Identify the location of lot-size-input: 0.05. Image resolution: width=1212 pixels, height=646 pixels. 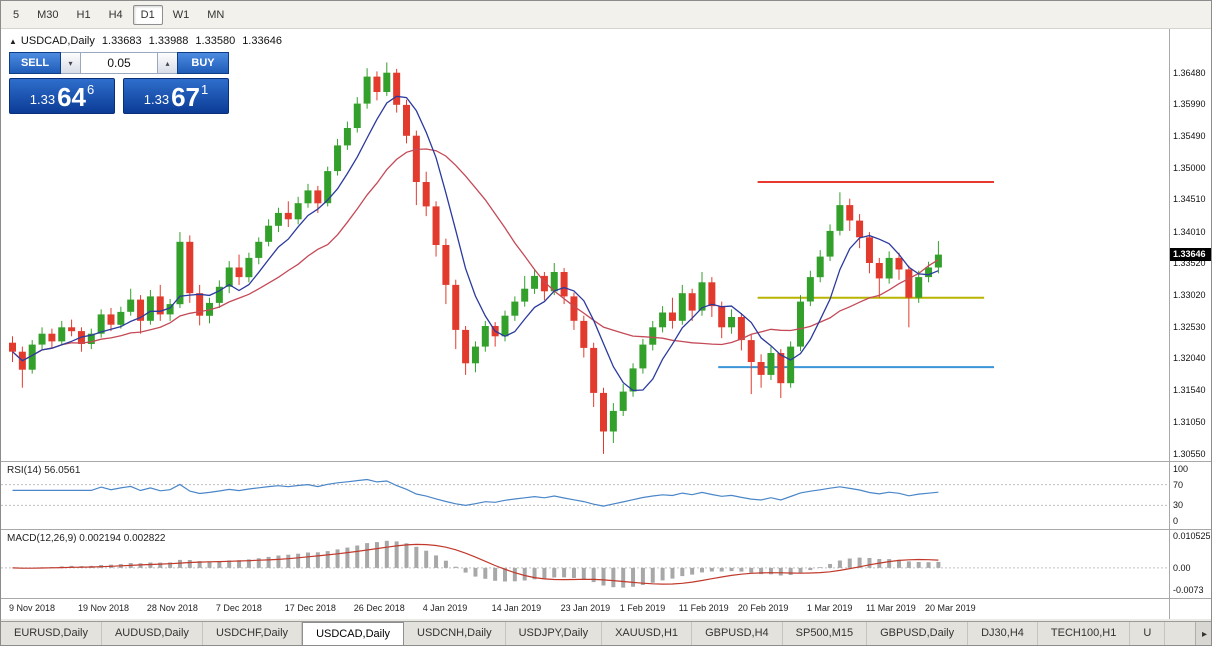
(119, 63).